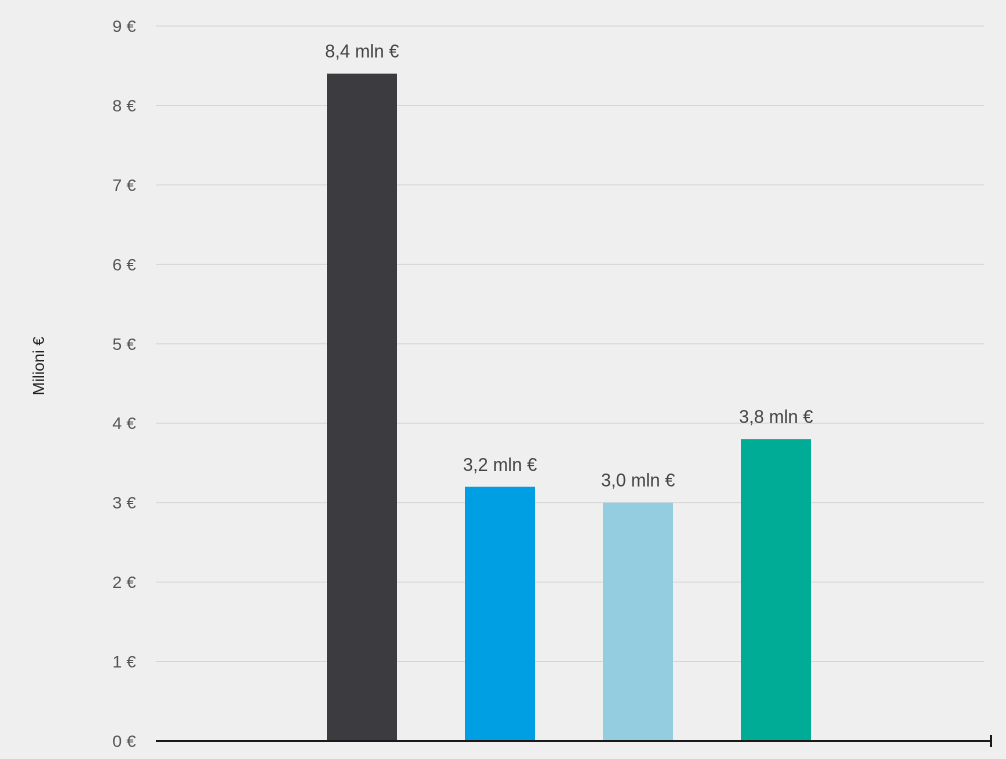  Describe the element at coordinates (124, 344) in the screenshot. I see `y-tick-label-5: 5 €` at that location.